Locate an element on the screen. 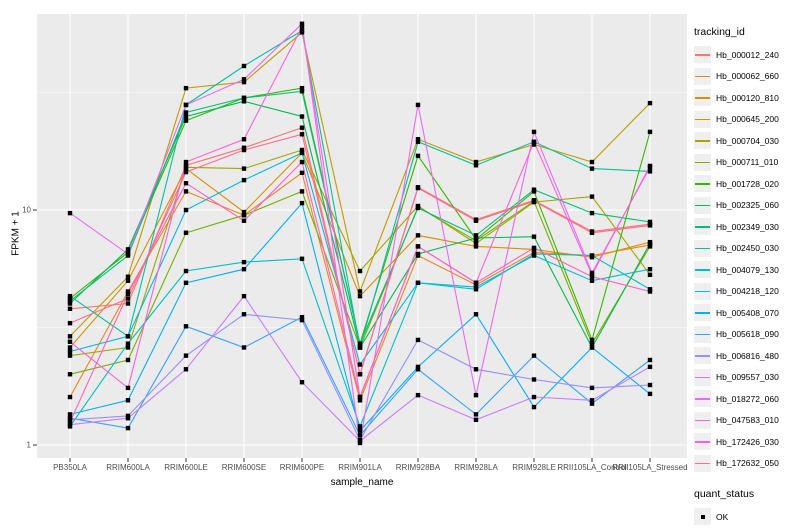  x-tick-label: RRIM928LE is located at coordinates (534, 467).